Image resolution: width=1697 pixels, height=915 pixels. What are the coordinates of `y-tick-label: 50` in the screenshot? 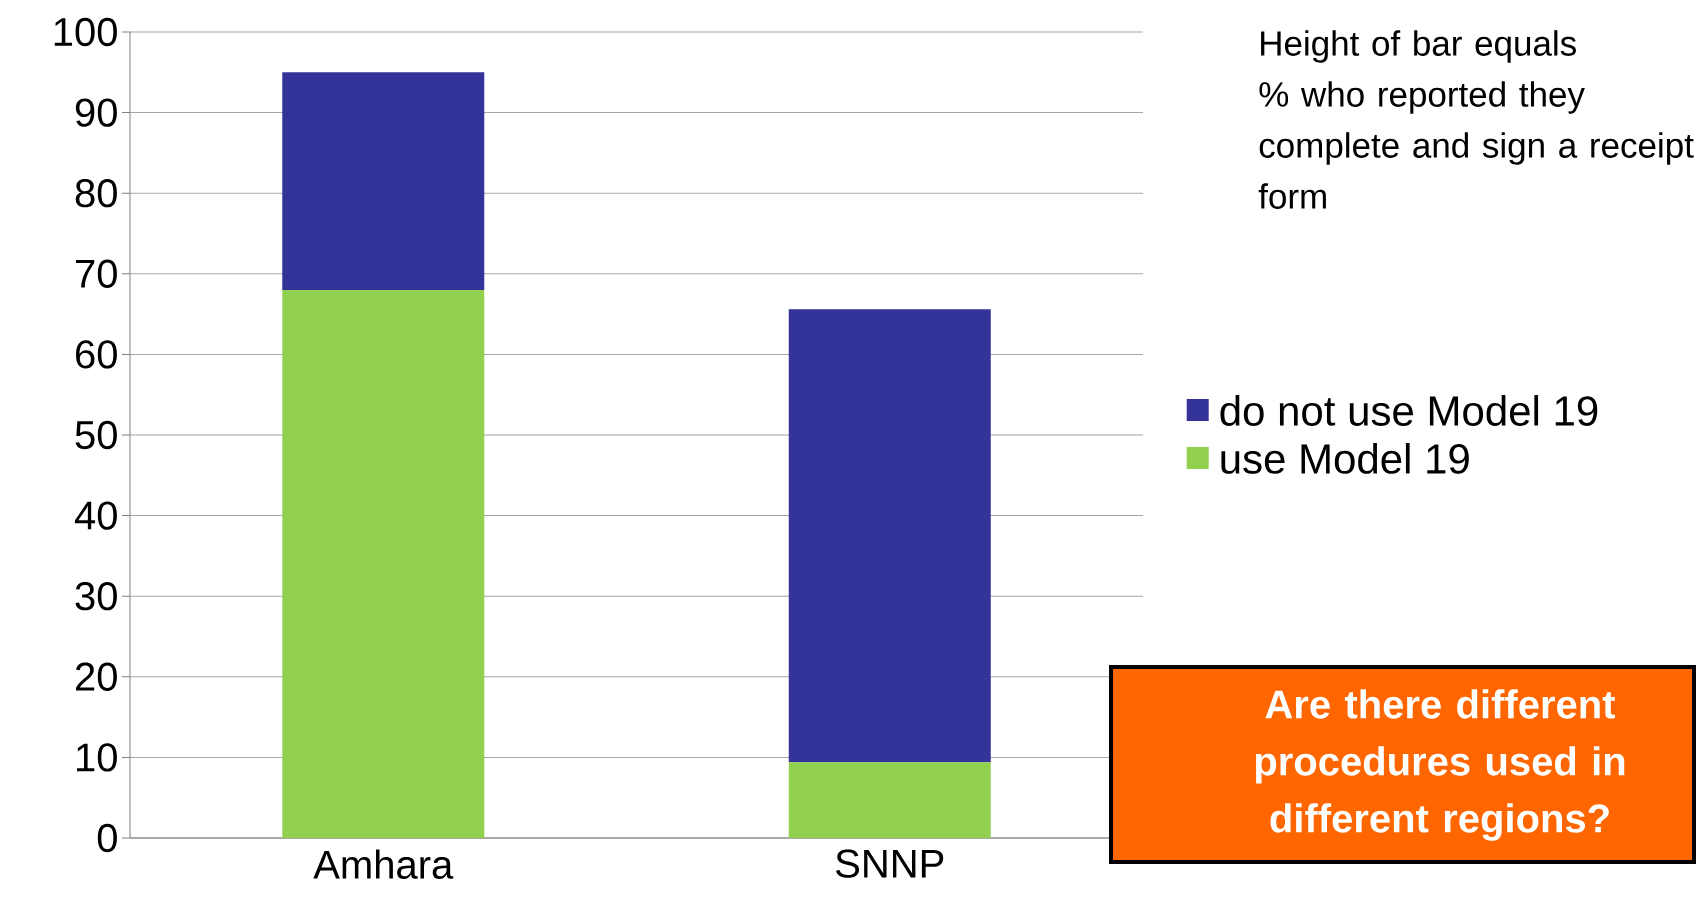 It's located at (96, 435).